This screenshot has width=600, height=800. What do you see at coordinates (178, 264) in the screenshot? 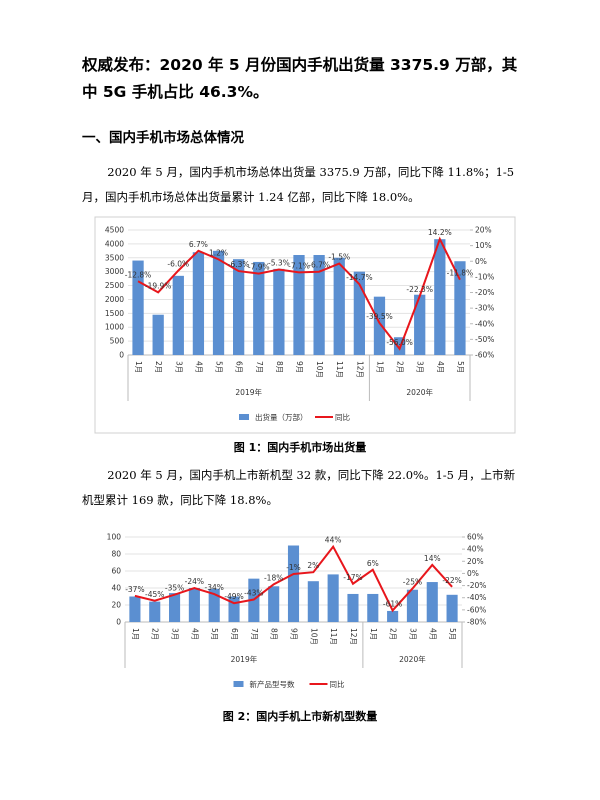
I see `data-label: -6.0%` at bounding box center [178, 264].